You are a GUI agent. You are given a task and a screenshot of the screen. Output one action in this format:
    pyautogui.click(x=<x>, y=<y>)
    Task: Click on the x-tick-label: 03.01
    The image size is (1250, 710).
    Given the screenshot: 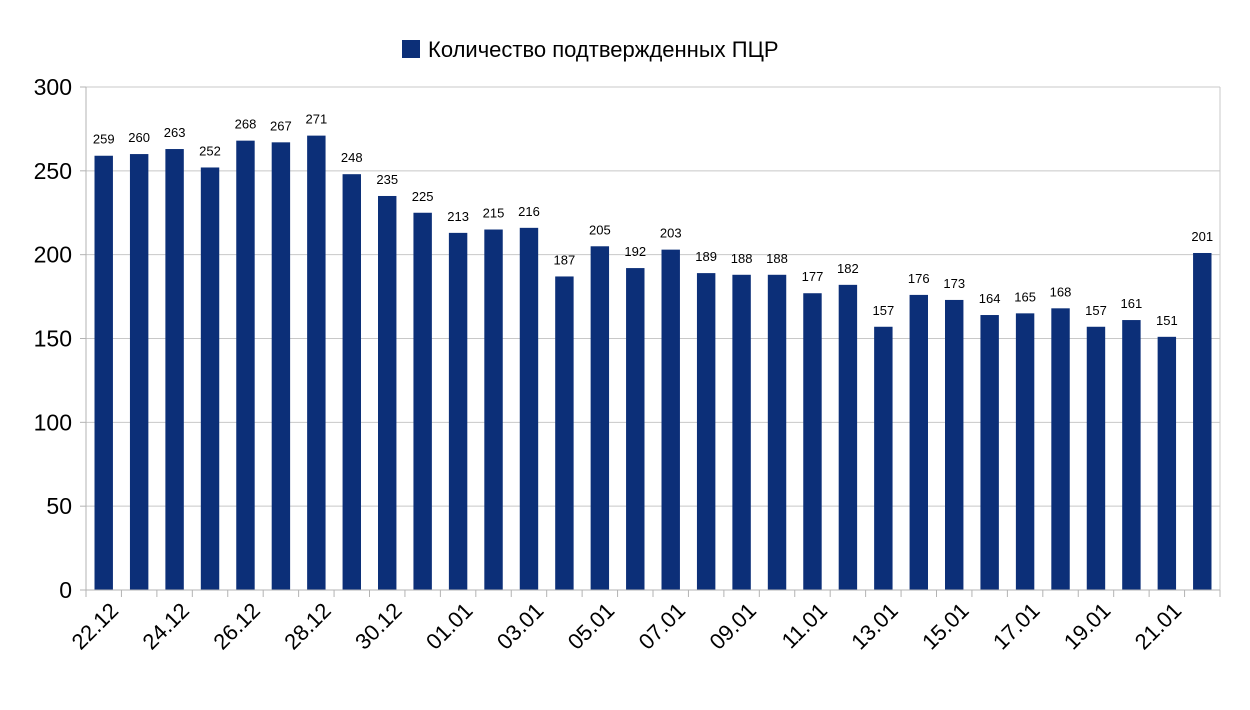 What is the action you would take?
    pyautogui.click(x=520, y=626)
    